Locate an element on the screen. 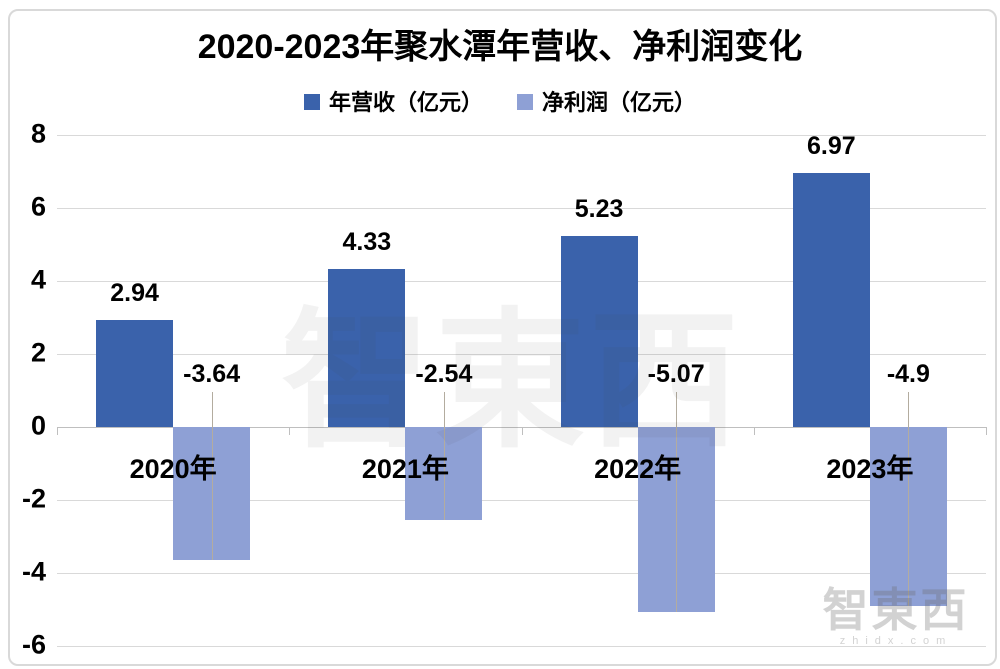 Image resolution: width=1000 pixels, height=669 pixels. data-label-revenue: 2.94 is located at coordinates (134, 292).